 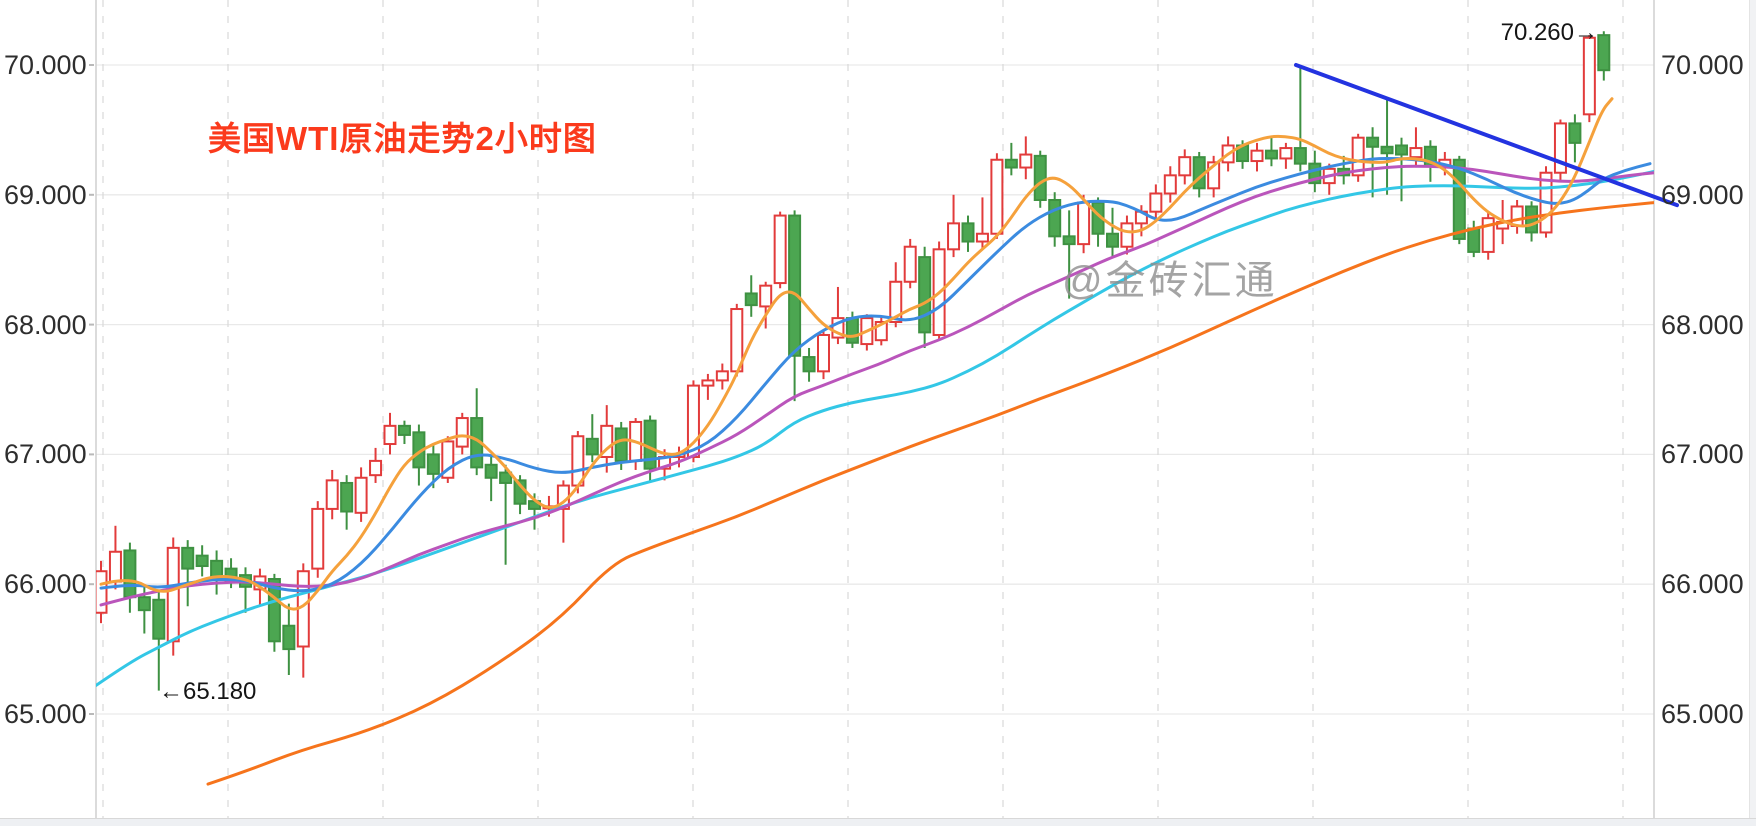 What do you see at coordinates (45, 65) in the screenshot?
I see `price-label-left: 70.000` at bounding box center [45, 65].